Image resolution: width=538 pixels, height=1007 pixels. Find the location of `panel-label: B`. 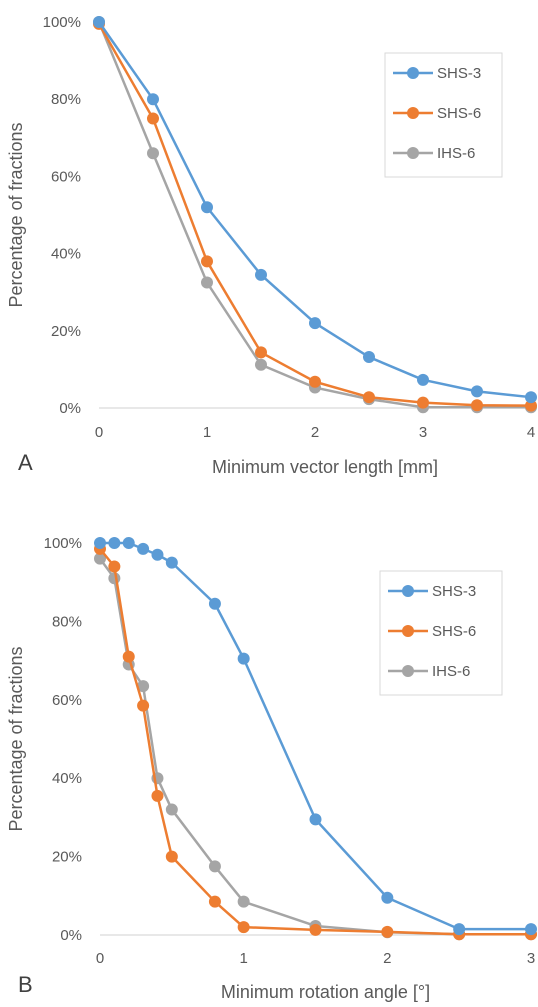

panel-label: B is located at coordinates (25, 984).